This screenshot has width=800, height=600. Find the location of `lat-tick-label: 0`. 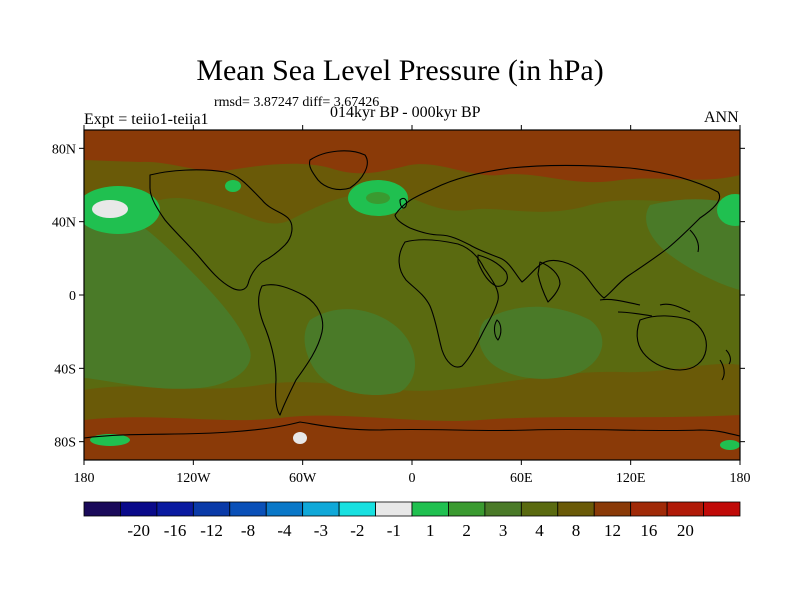

lat-tick-label: 0 is located at coordinates (72, 296).